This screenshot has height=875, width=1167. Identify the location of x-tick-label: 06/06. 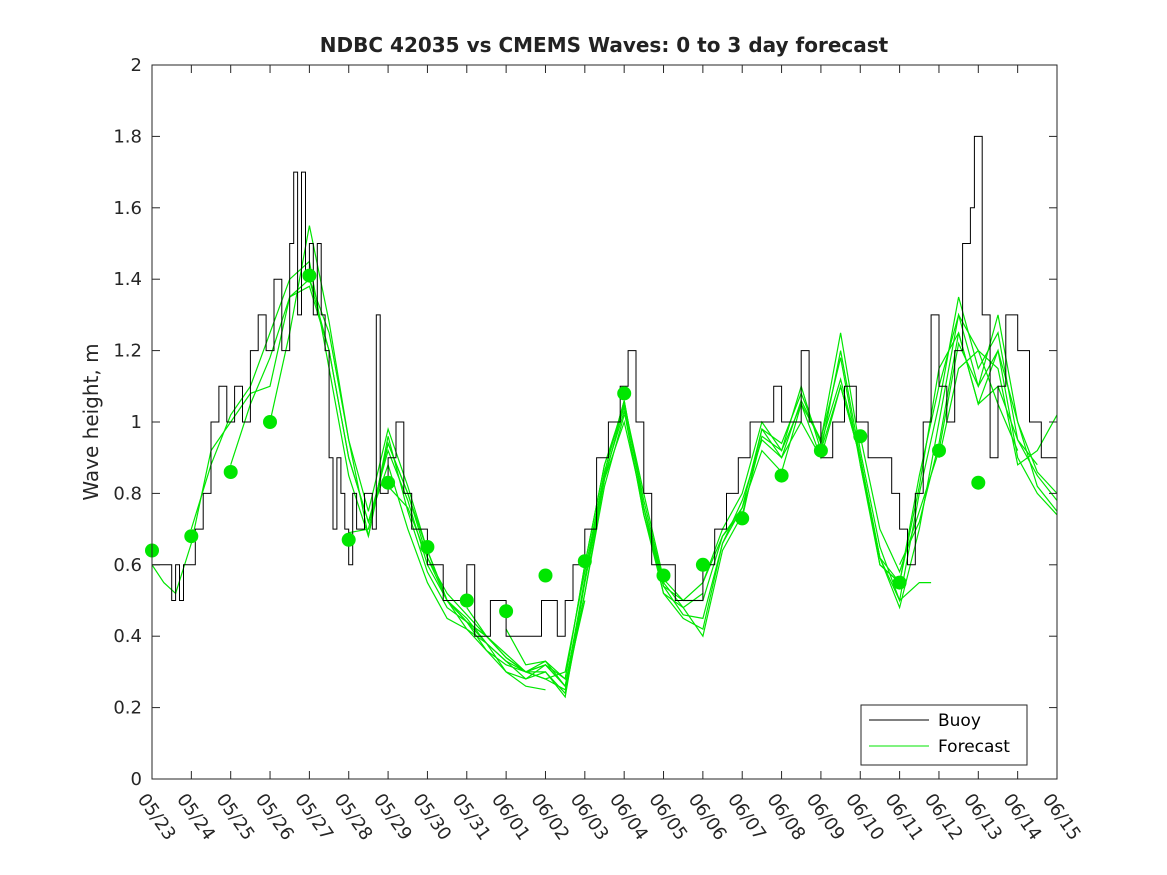
(707, 817).